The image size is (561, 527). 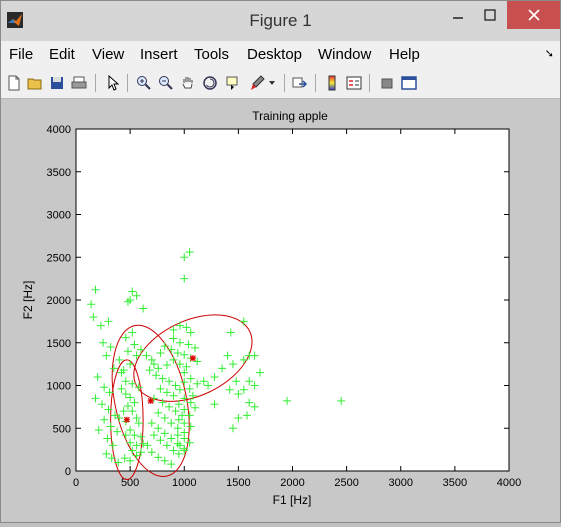 I want to click on pan-hand-icon, so click(x=188, y=83).